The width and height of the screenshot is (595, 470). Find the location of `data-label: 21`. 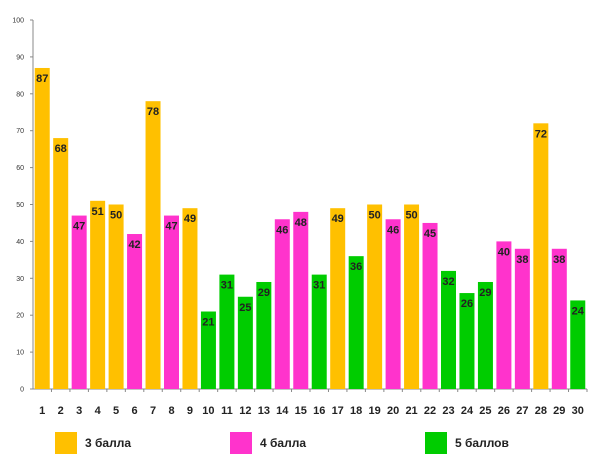

data-label: 21 is located at coordinates (208, 323).